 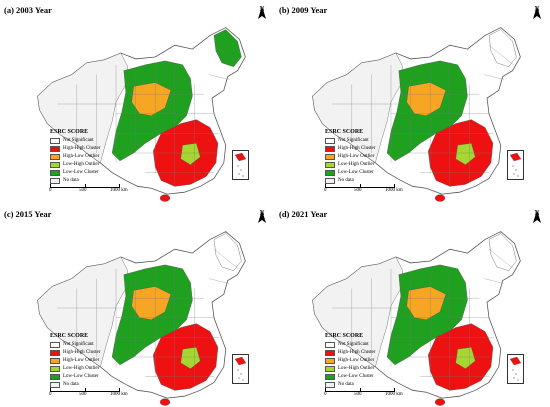 I want to click on legend-item: Low-High Outlier, so click(x=75, y=369).